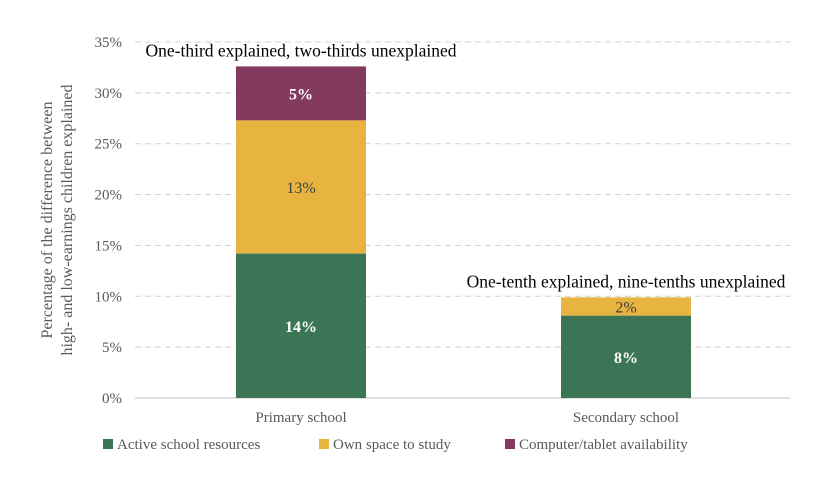 This screenshot has width=836, height=488. I want to click on y-tick-label: 30%, so click(109, 94).